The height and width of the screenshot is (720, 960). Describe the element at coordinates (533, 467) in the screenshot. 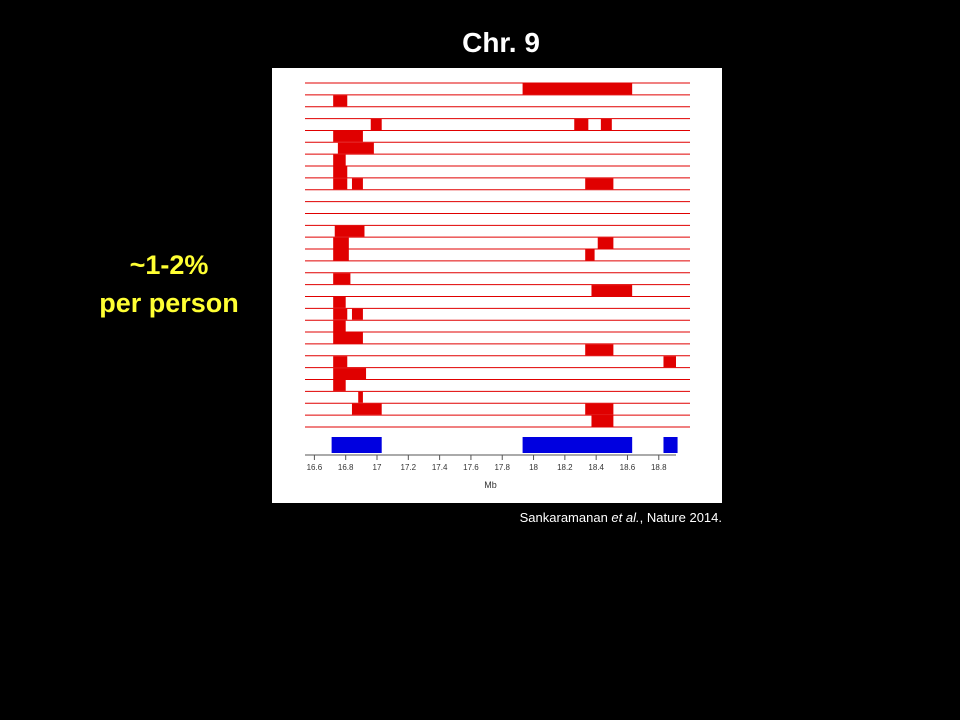

I see `x-tick-label: 18` at that location.